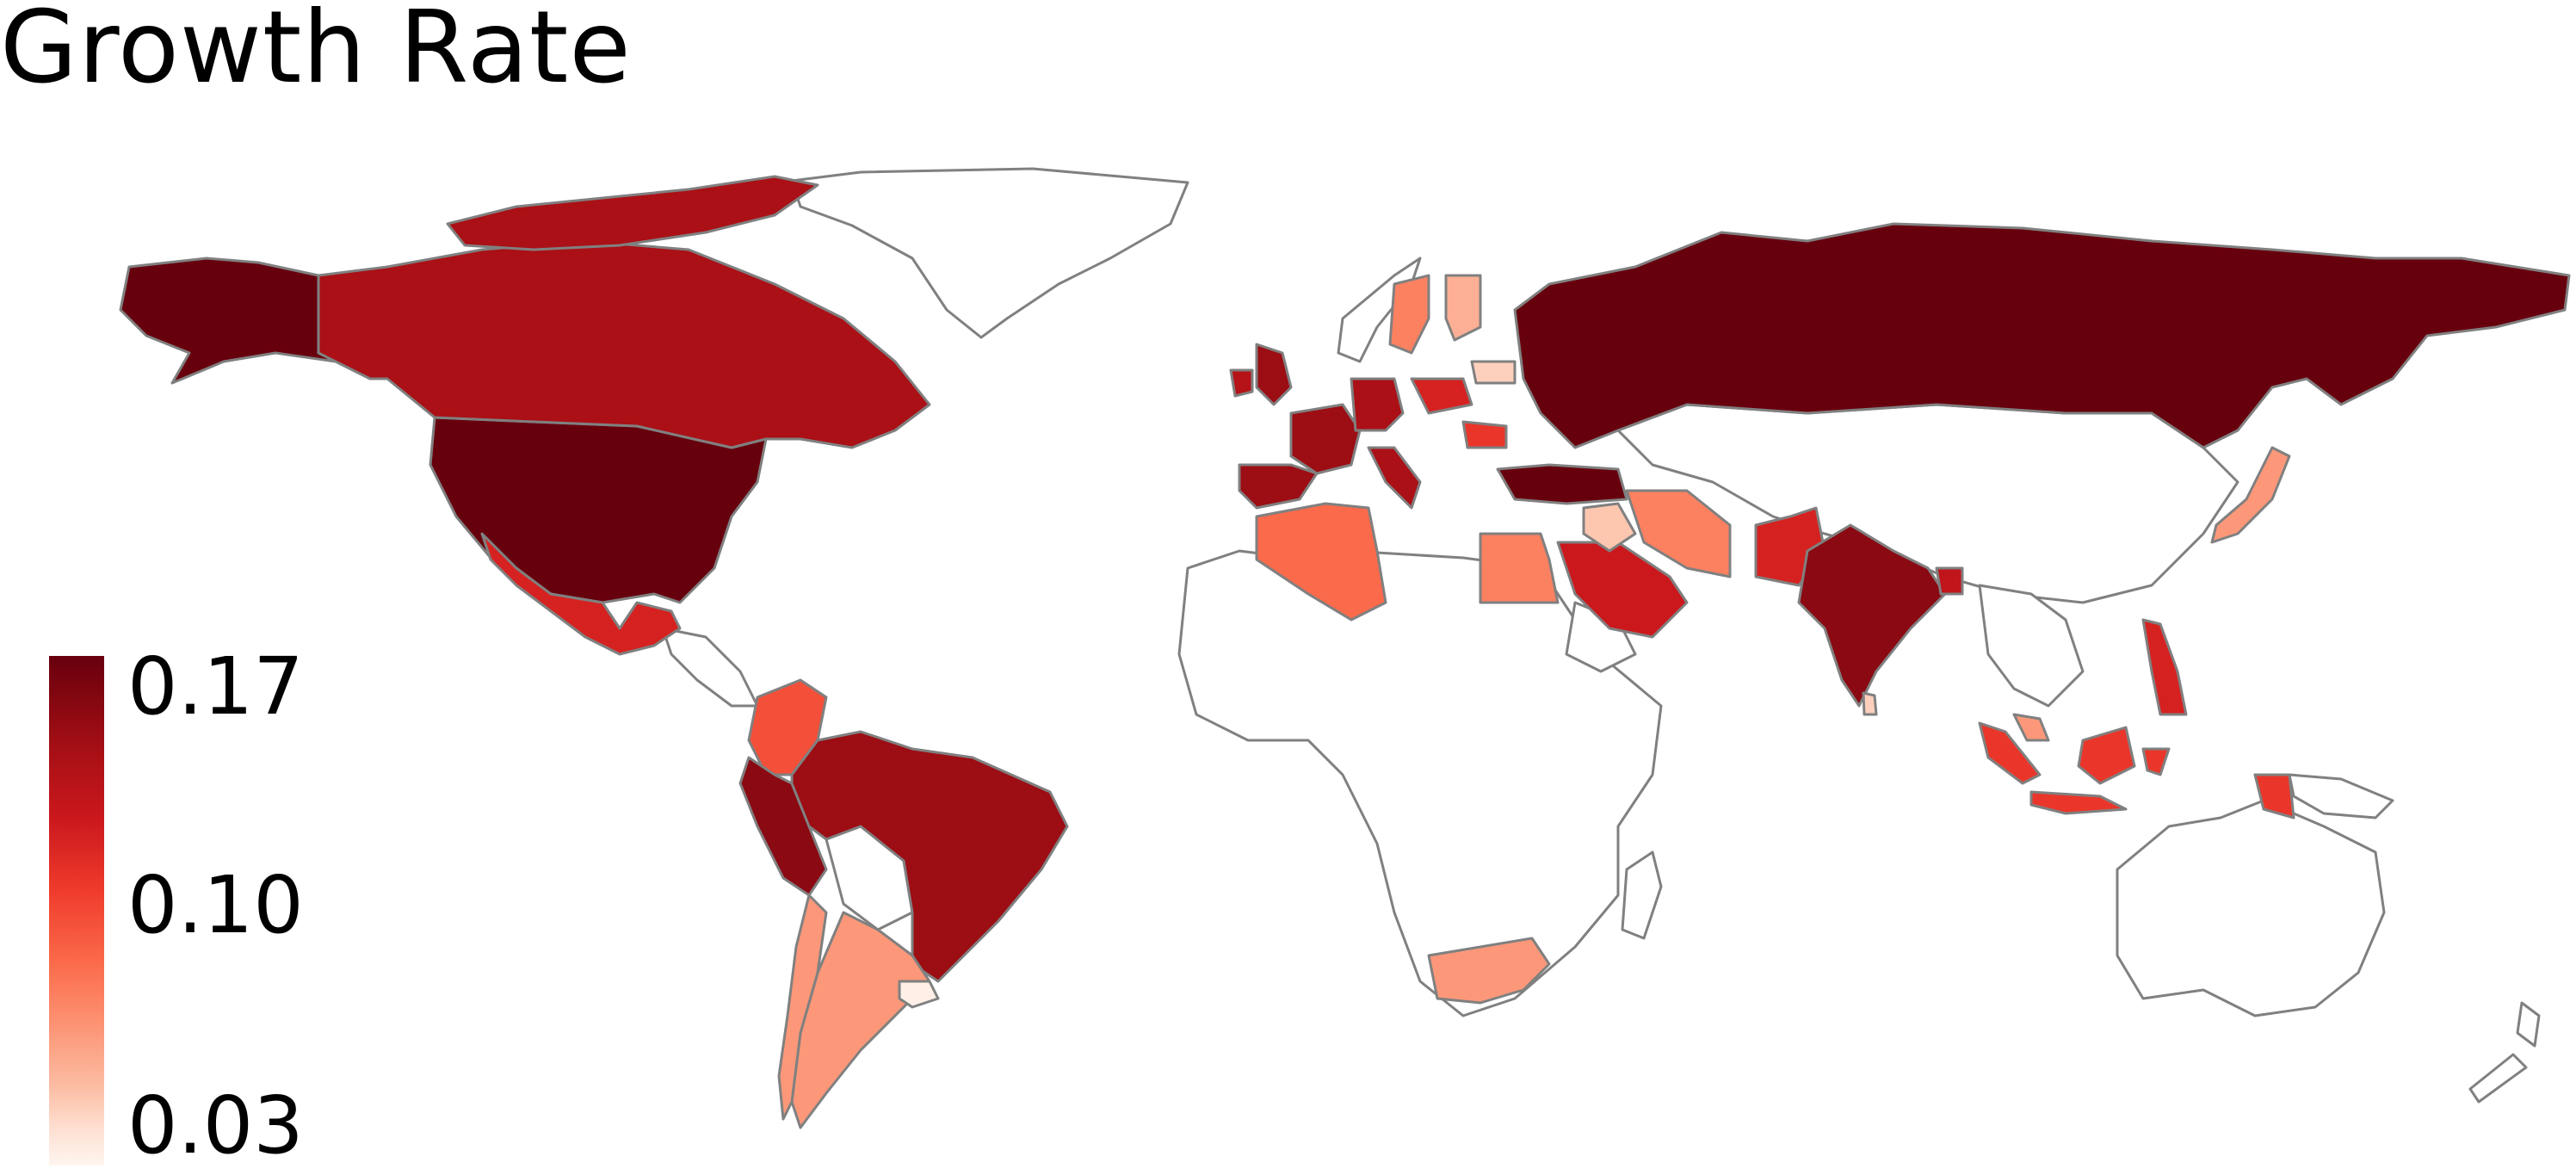  Describe the element at coordinates (581, 594) in the screenshot. I see `region-mexico` at that location.